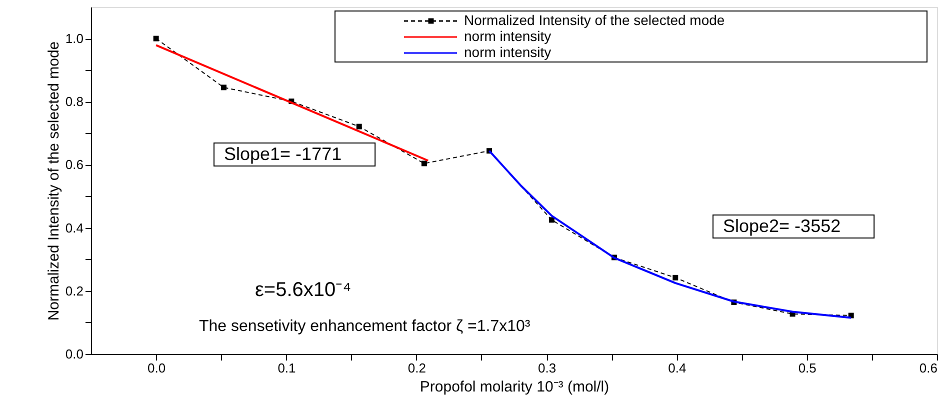 This screenshot has width=951, height=403. I want to click on annotation: ε=5.6x10⁻⁴, so click(303, 290).